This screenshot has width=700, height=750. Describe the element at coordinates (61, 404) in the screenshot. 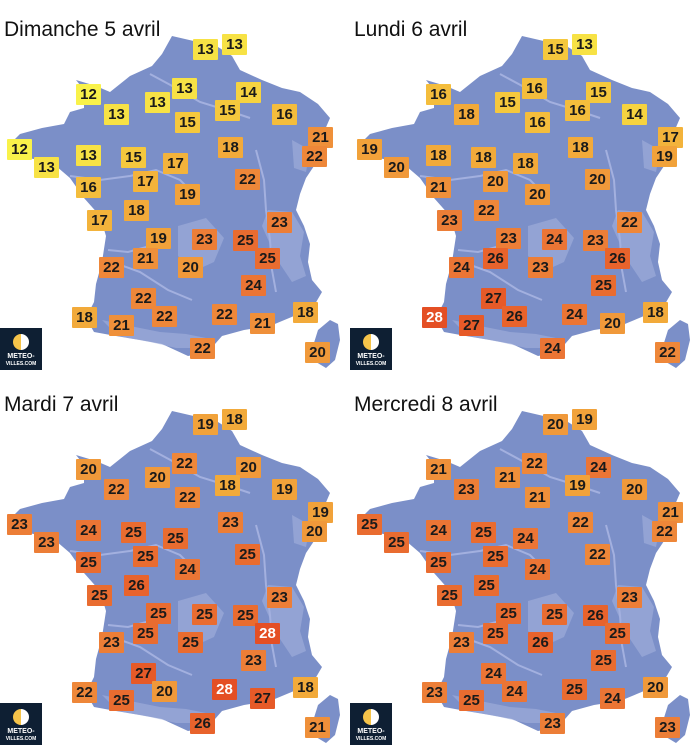

I see `panel-date-title: Mardi 7 avril` at that location.